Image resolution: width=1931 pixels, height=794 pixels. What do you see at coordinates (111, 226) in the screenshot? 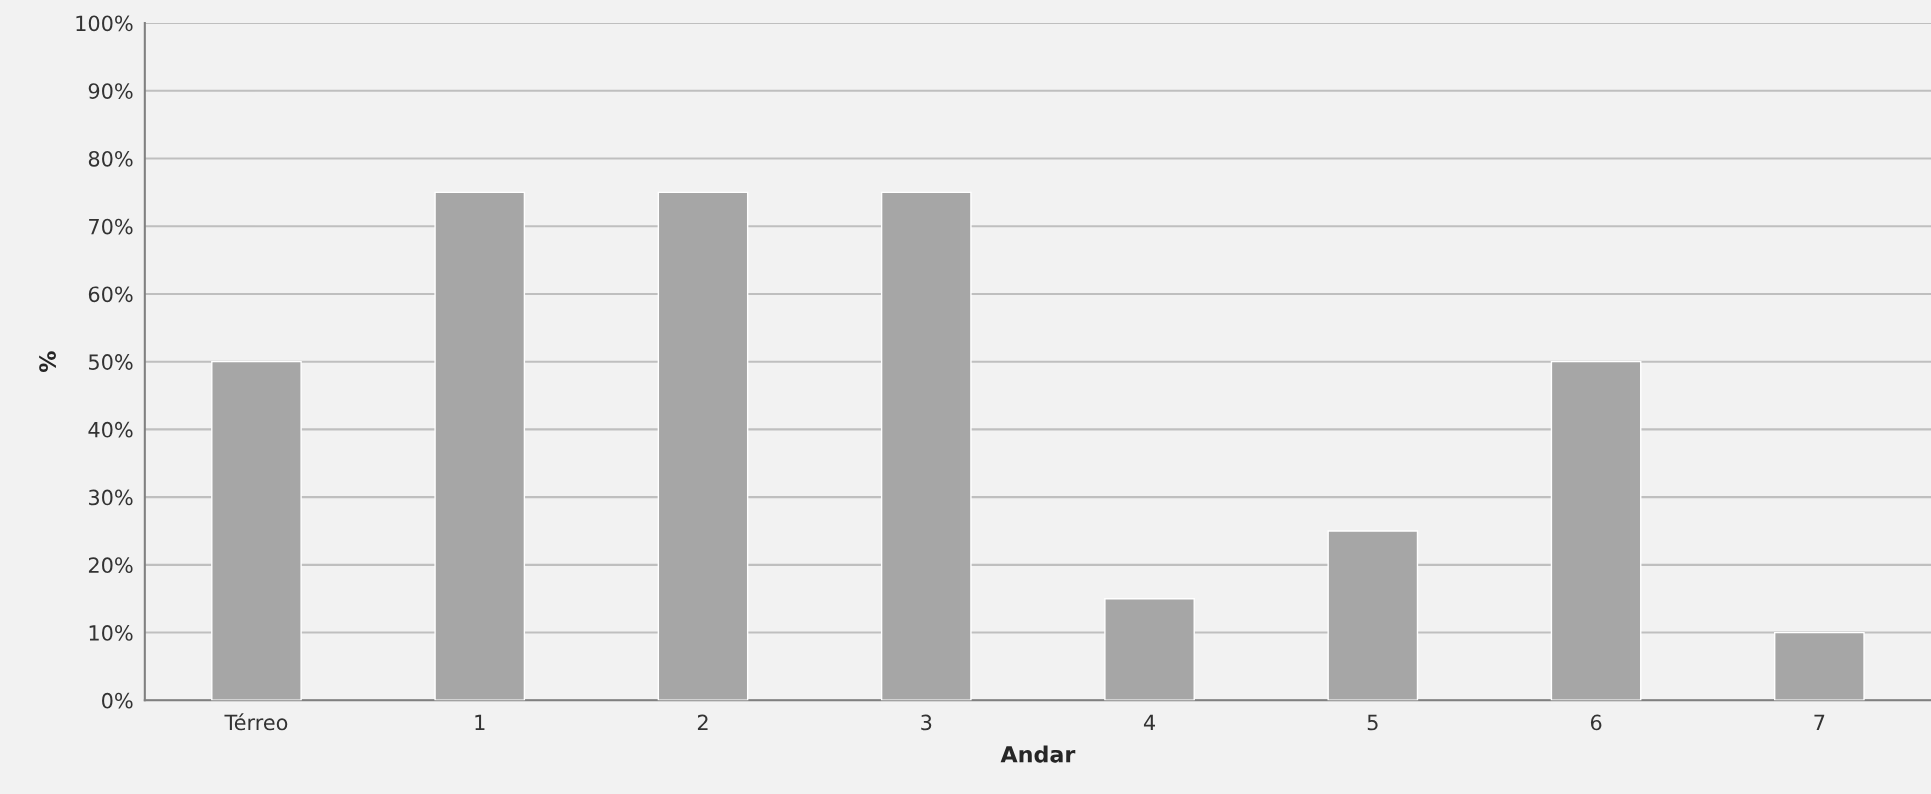
I see `y-tick-label: 70%` at bounding box center [111, 226].